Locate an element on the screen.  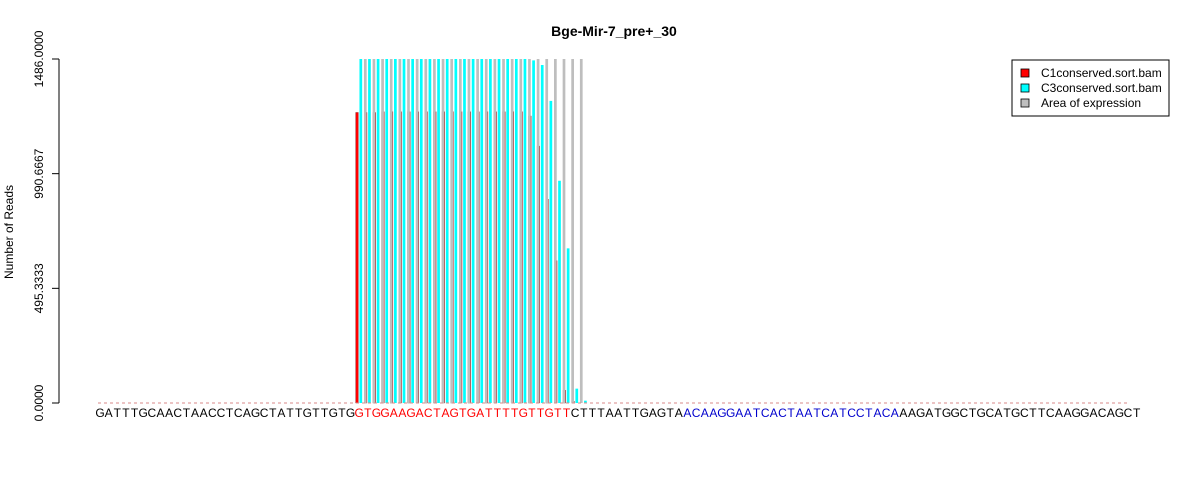
legend-label-c3: C3conserved.sort.bam is located at coordinates (1101, 88).